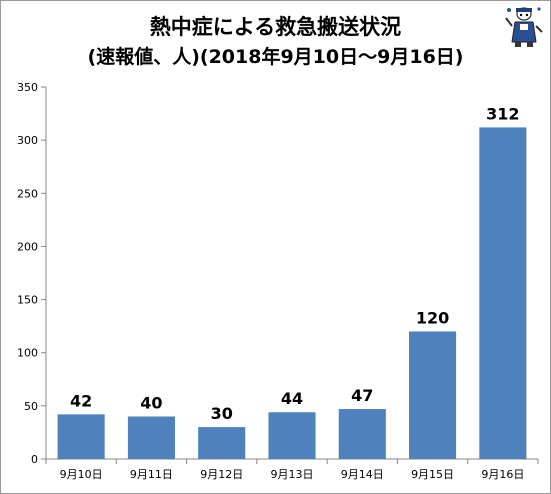 The height and width of the screenshot is (494, 551). I want to click on y-tick-label: 250, so click(27, 193).